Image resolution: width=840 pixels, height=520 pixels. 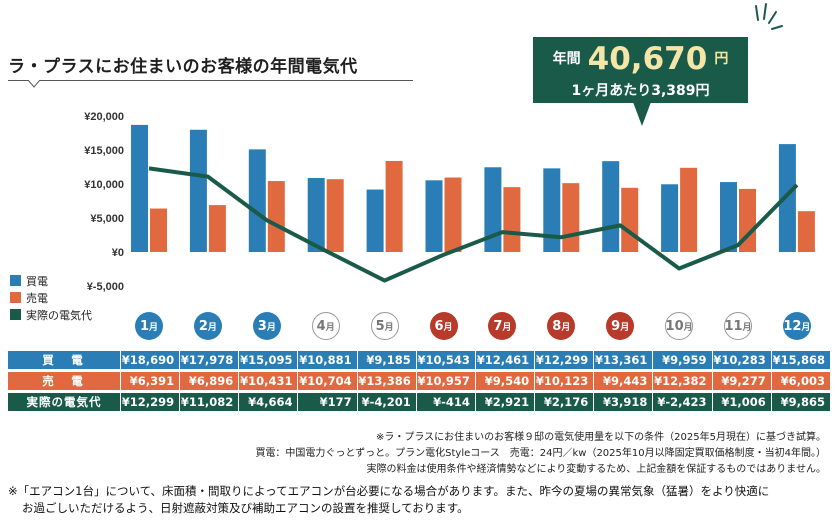 What do you see at coordinates (380, 326) in the screenshot?
I see `month-number: 5` at bounding box center [380, 326].